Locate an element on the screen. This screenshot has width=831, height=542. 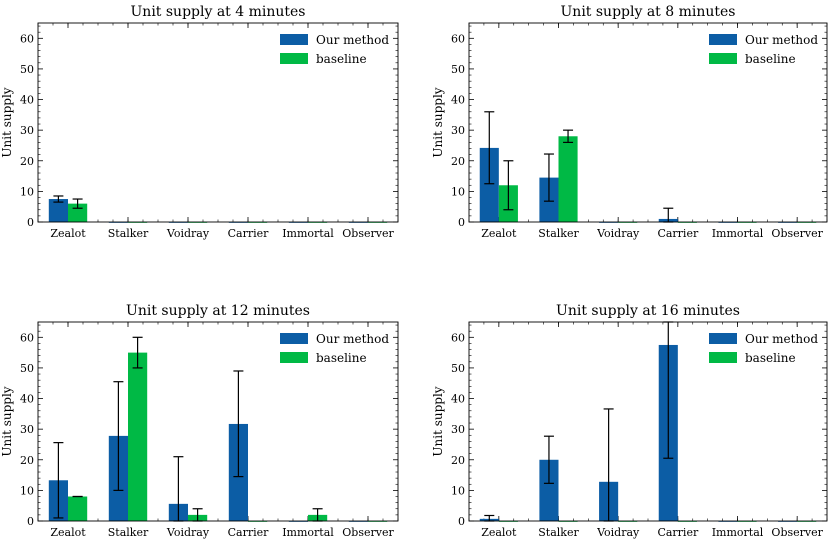
chart-title: Unit supply at 4 minutes is located at coordinates (218, 12).